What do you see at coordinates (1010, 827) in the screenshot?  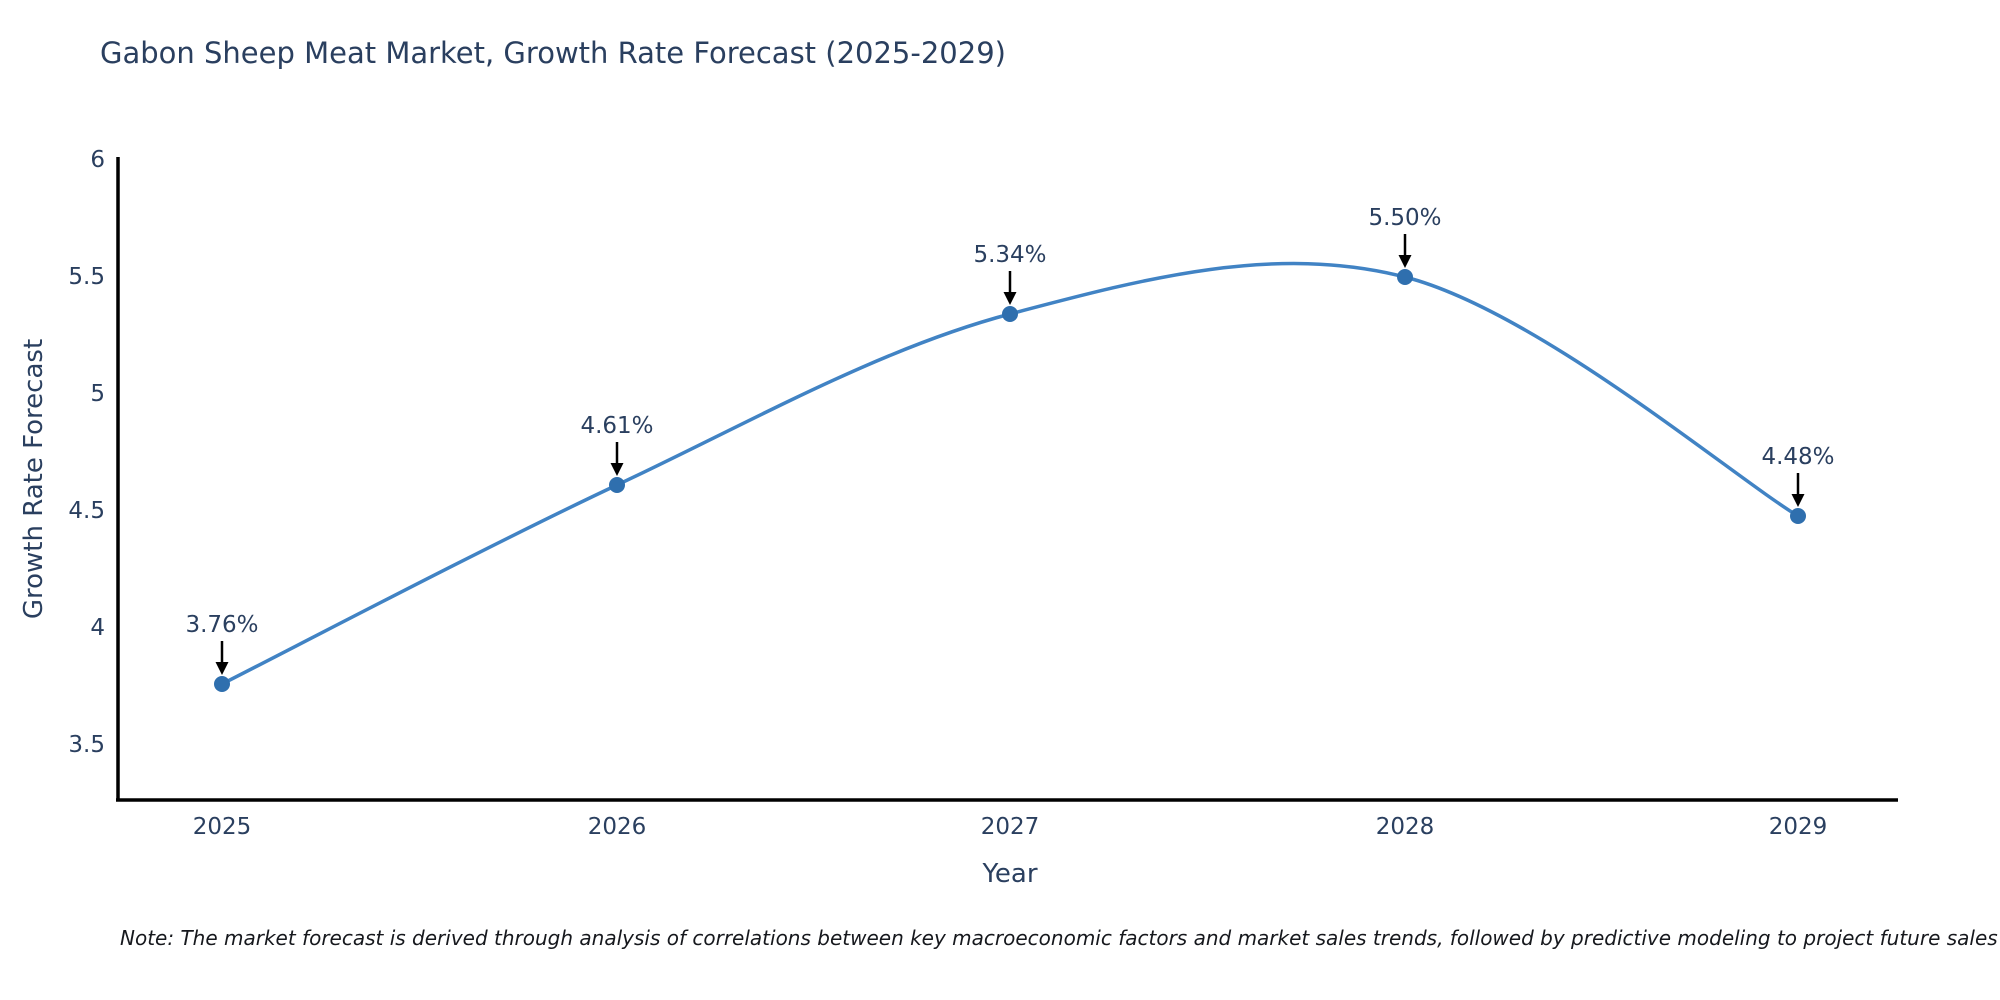 I see `x-tick-2027: 2027` at bounding box center [1010, 827].